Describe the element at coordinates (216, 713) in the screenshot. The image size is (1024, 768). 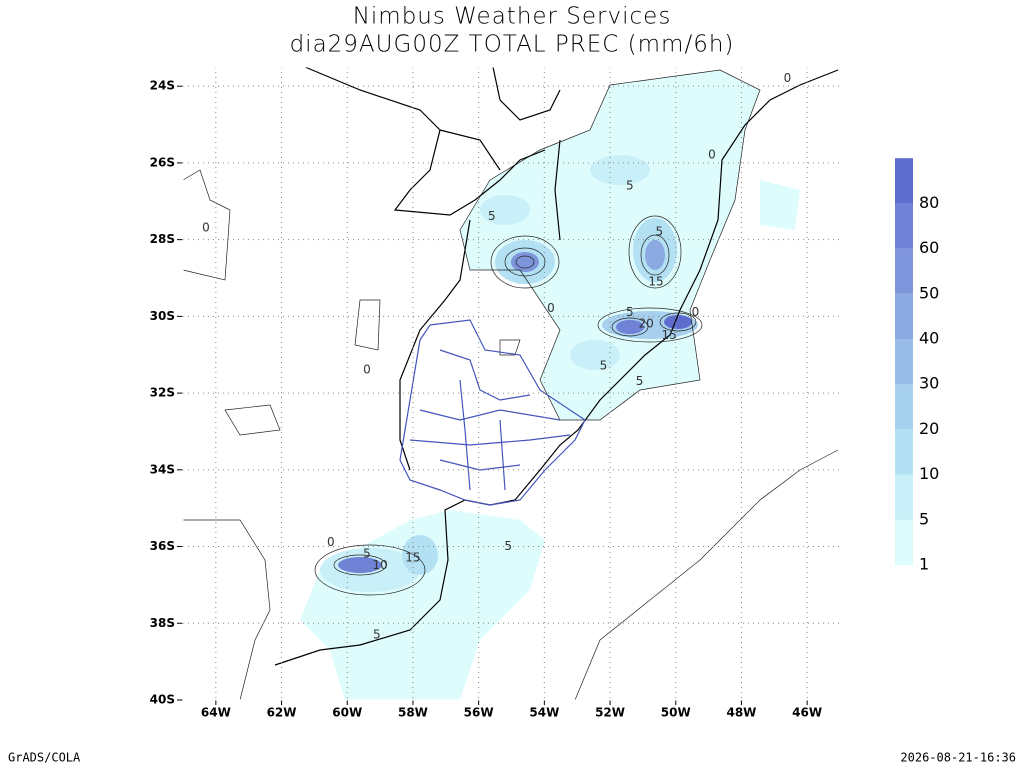
I see `x-tick-label: 64W` at that location.